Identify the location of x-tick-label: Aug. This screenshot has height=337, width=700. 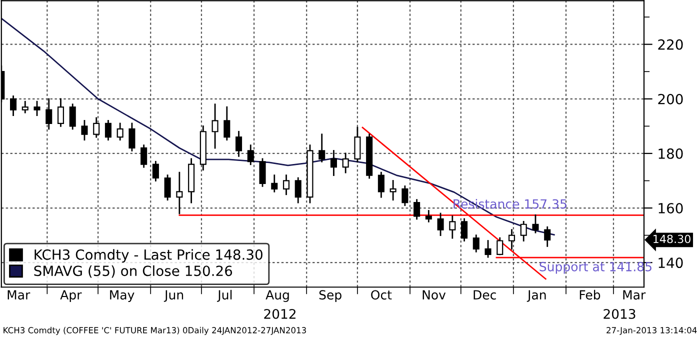
(277, 296).